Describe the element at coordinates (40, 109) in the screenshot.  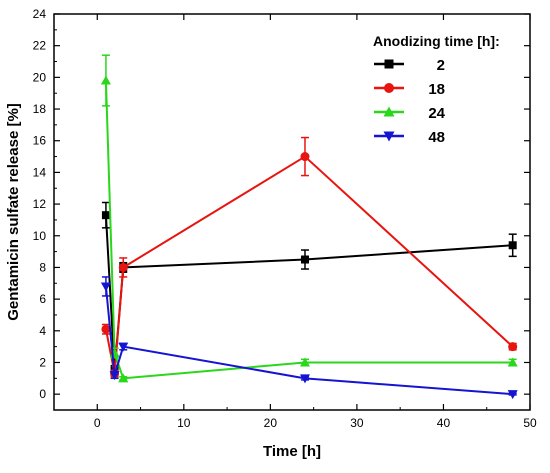
I see `y-tick-label: 18` at that location.